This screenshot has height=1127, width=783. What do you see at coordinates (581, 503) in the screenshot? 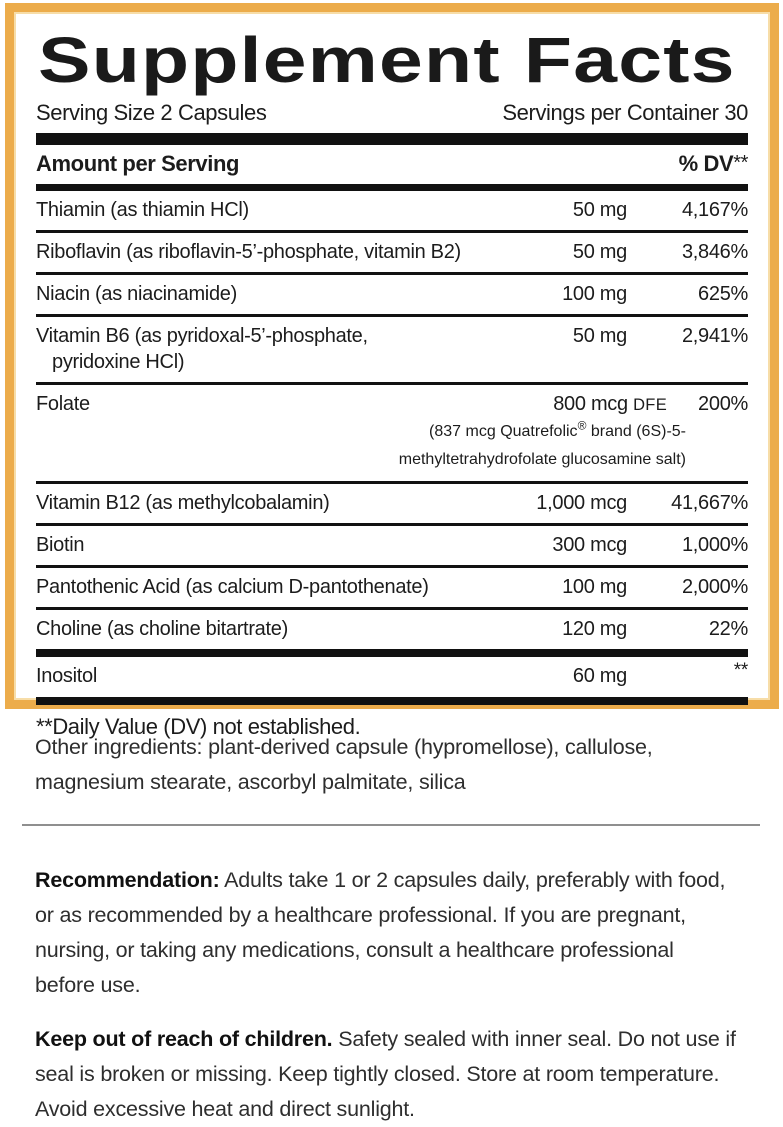
I see `nutrient-amount: 1,000 mcg` at bounding box center [581, 503].